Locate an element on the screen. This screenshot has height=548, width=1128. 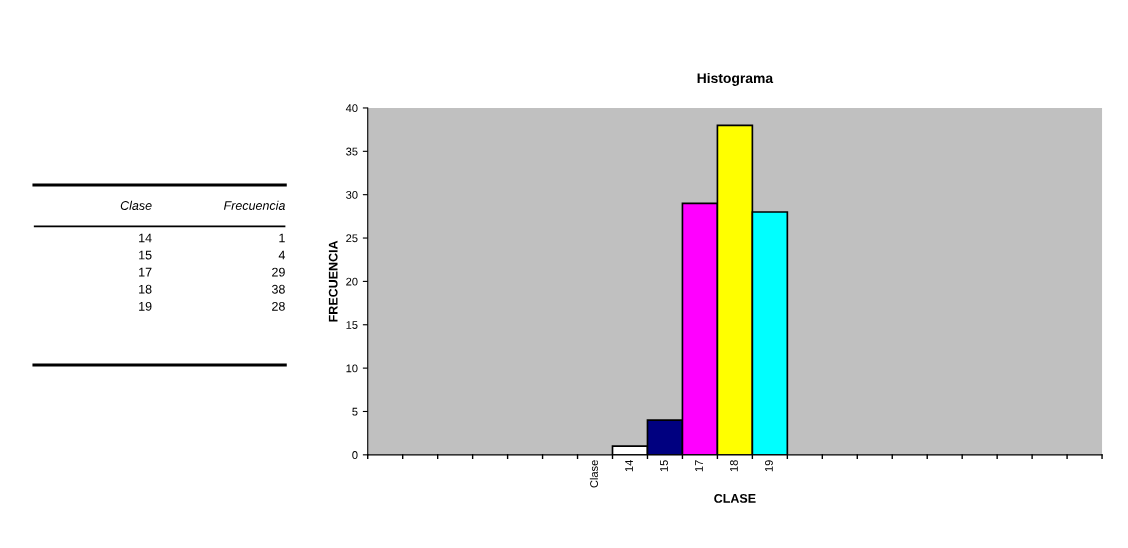
x-tick-label: 14 is located at coordinates (629, 466).